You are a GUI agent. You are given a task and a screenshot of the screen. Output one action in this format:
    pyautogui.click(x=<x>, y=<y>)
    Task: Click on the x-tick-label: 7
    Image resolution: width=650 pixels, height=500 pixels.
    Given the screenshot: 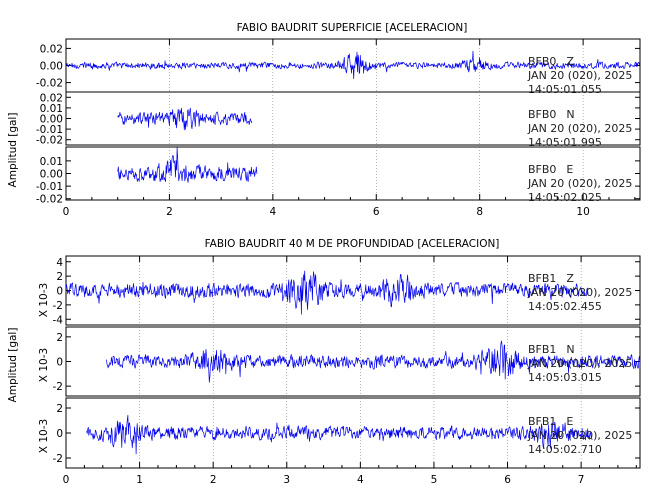 What is the action you would take?
    pyautogui.click(x=581, y=480)
    